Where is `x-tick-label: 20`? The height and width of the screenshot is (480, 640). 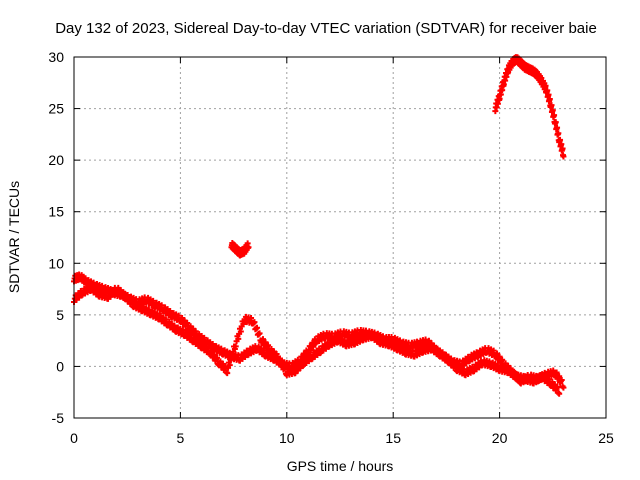
x-tick-label: 20 is located at coordinates (500, 438).